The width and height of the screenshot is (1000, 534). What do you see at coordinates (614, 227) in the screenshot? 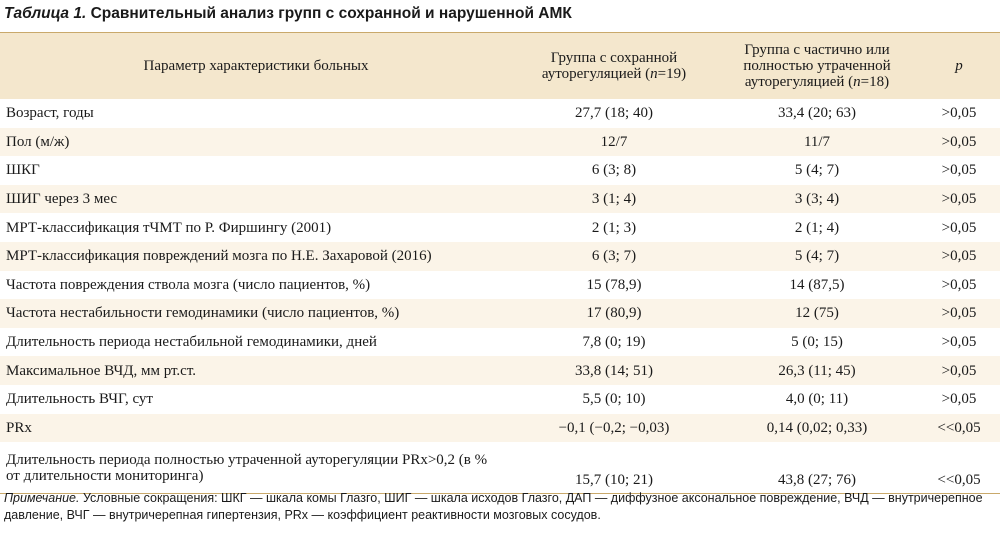
I see `row-group-preserved-value: 2 (1; 3)` at bounding box center [614, 227].